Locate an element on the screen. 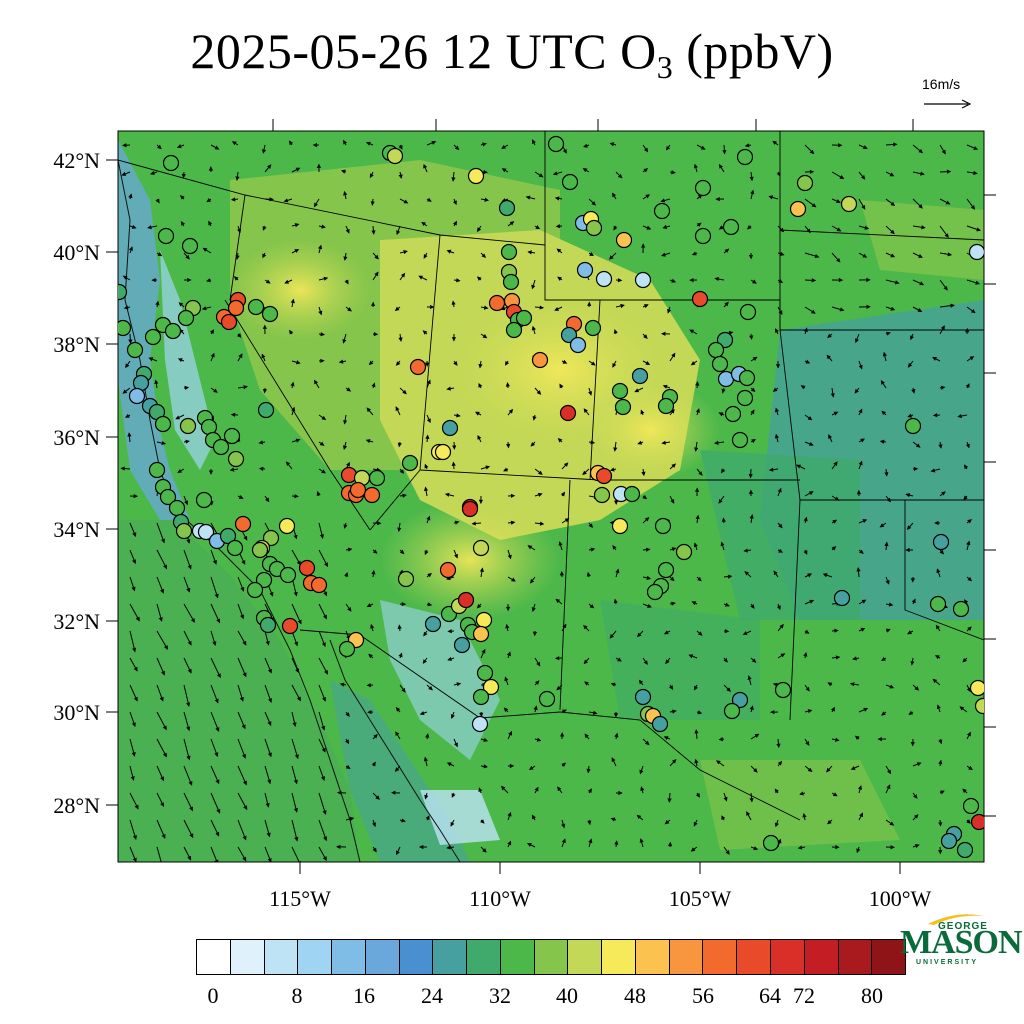  lat-label: 42°N is located at coordinates (76, 160).